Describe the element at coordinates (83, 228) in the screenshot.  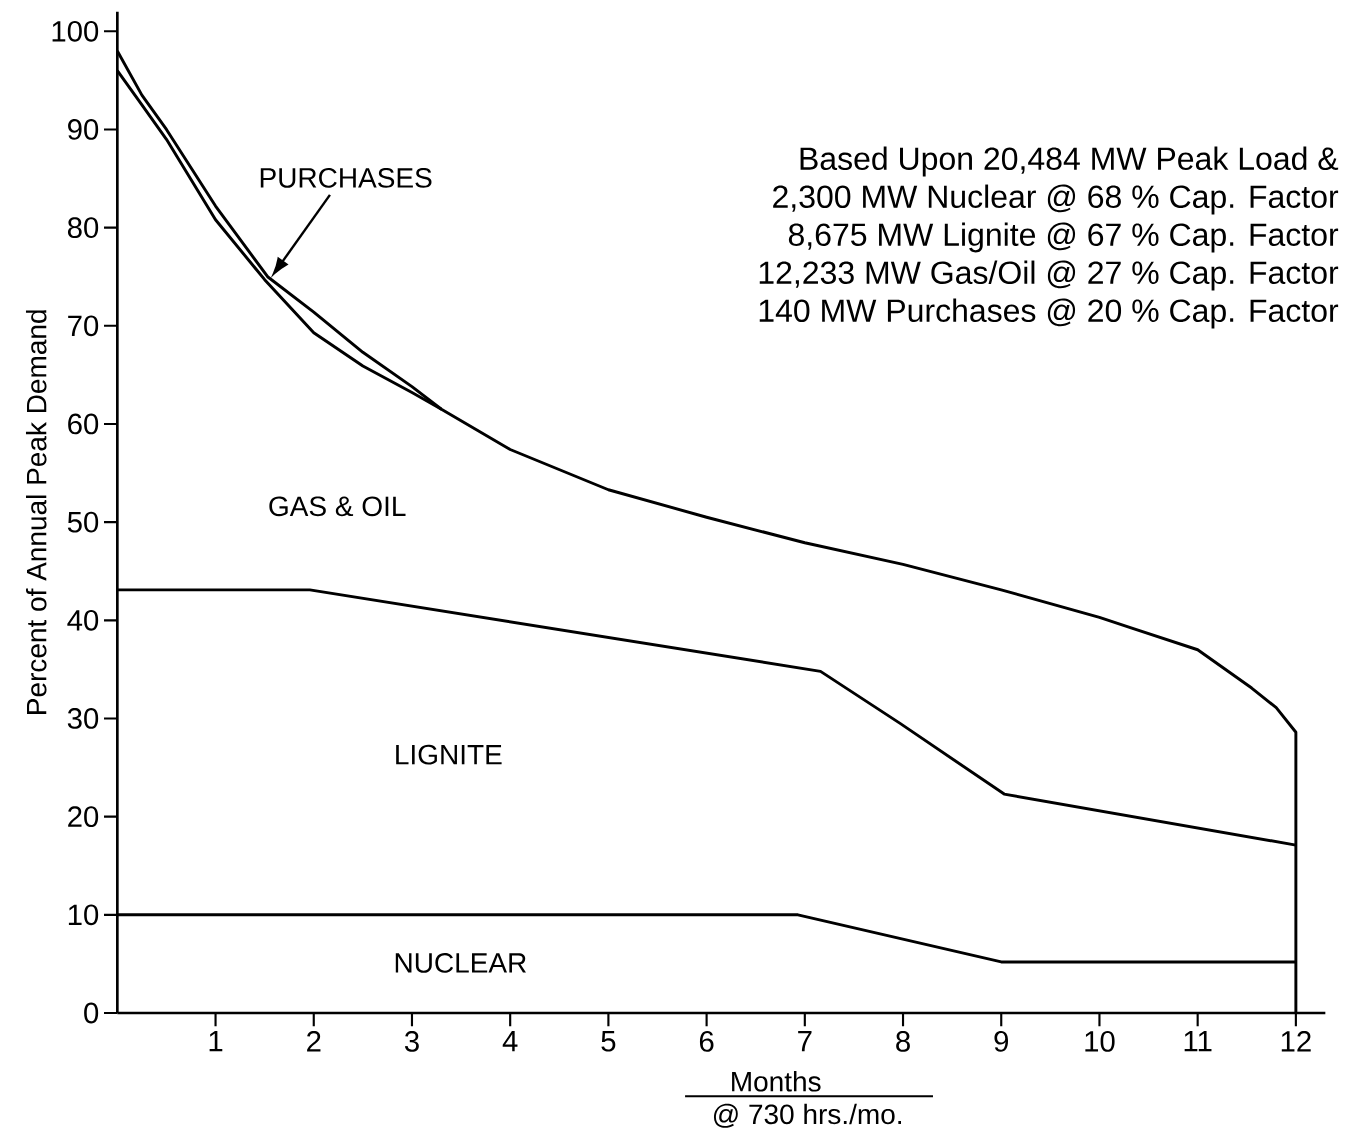
I see `y-tick-label: 80` at that location.